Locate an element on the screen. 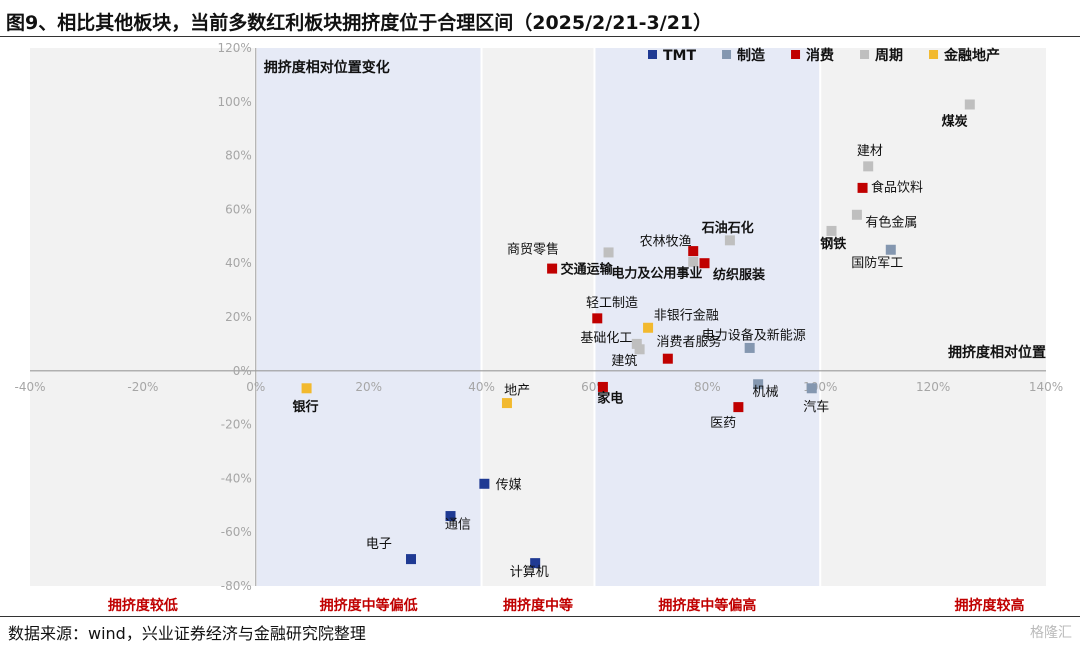 Image resolution: width=1080 pixels, height=645 pixels. point-label: 建筑 is located at coordinates (624, 361).